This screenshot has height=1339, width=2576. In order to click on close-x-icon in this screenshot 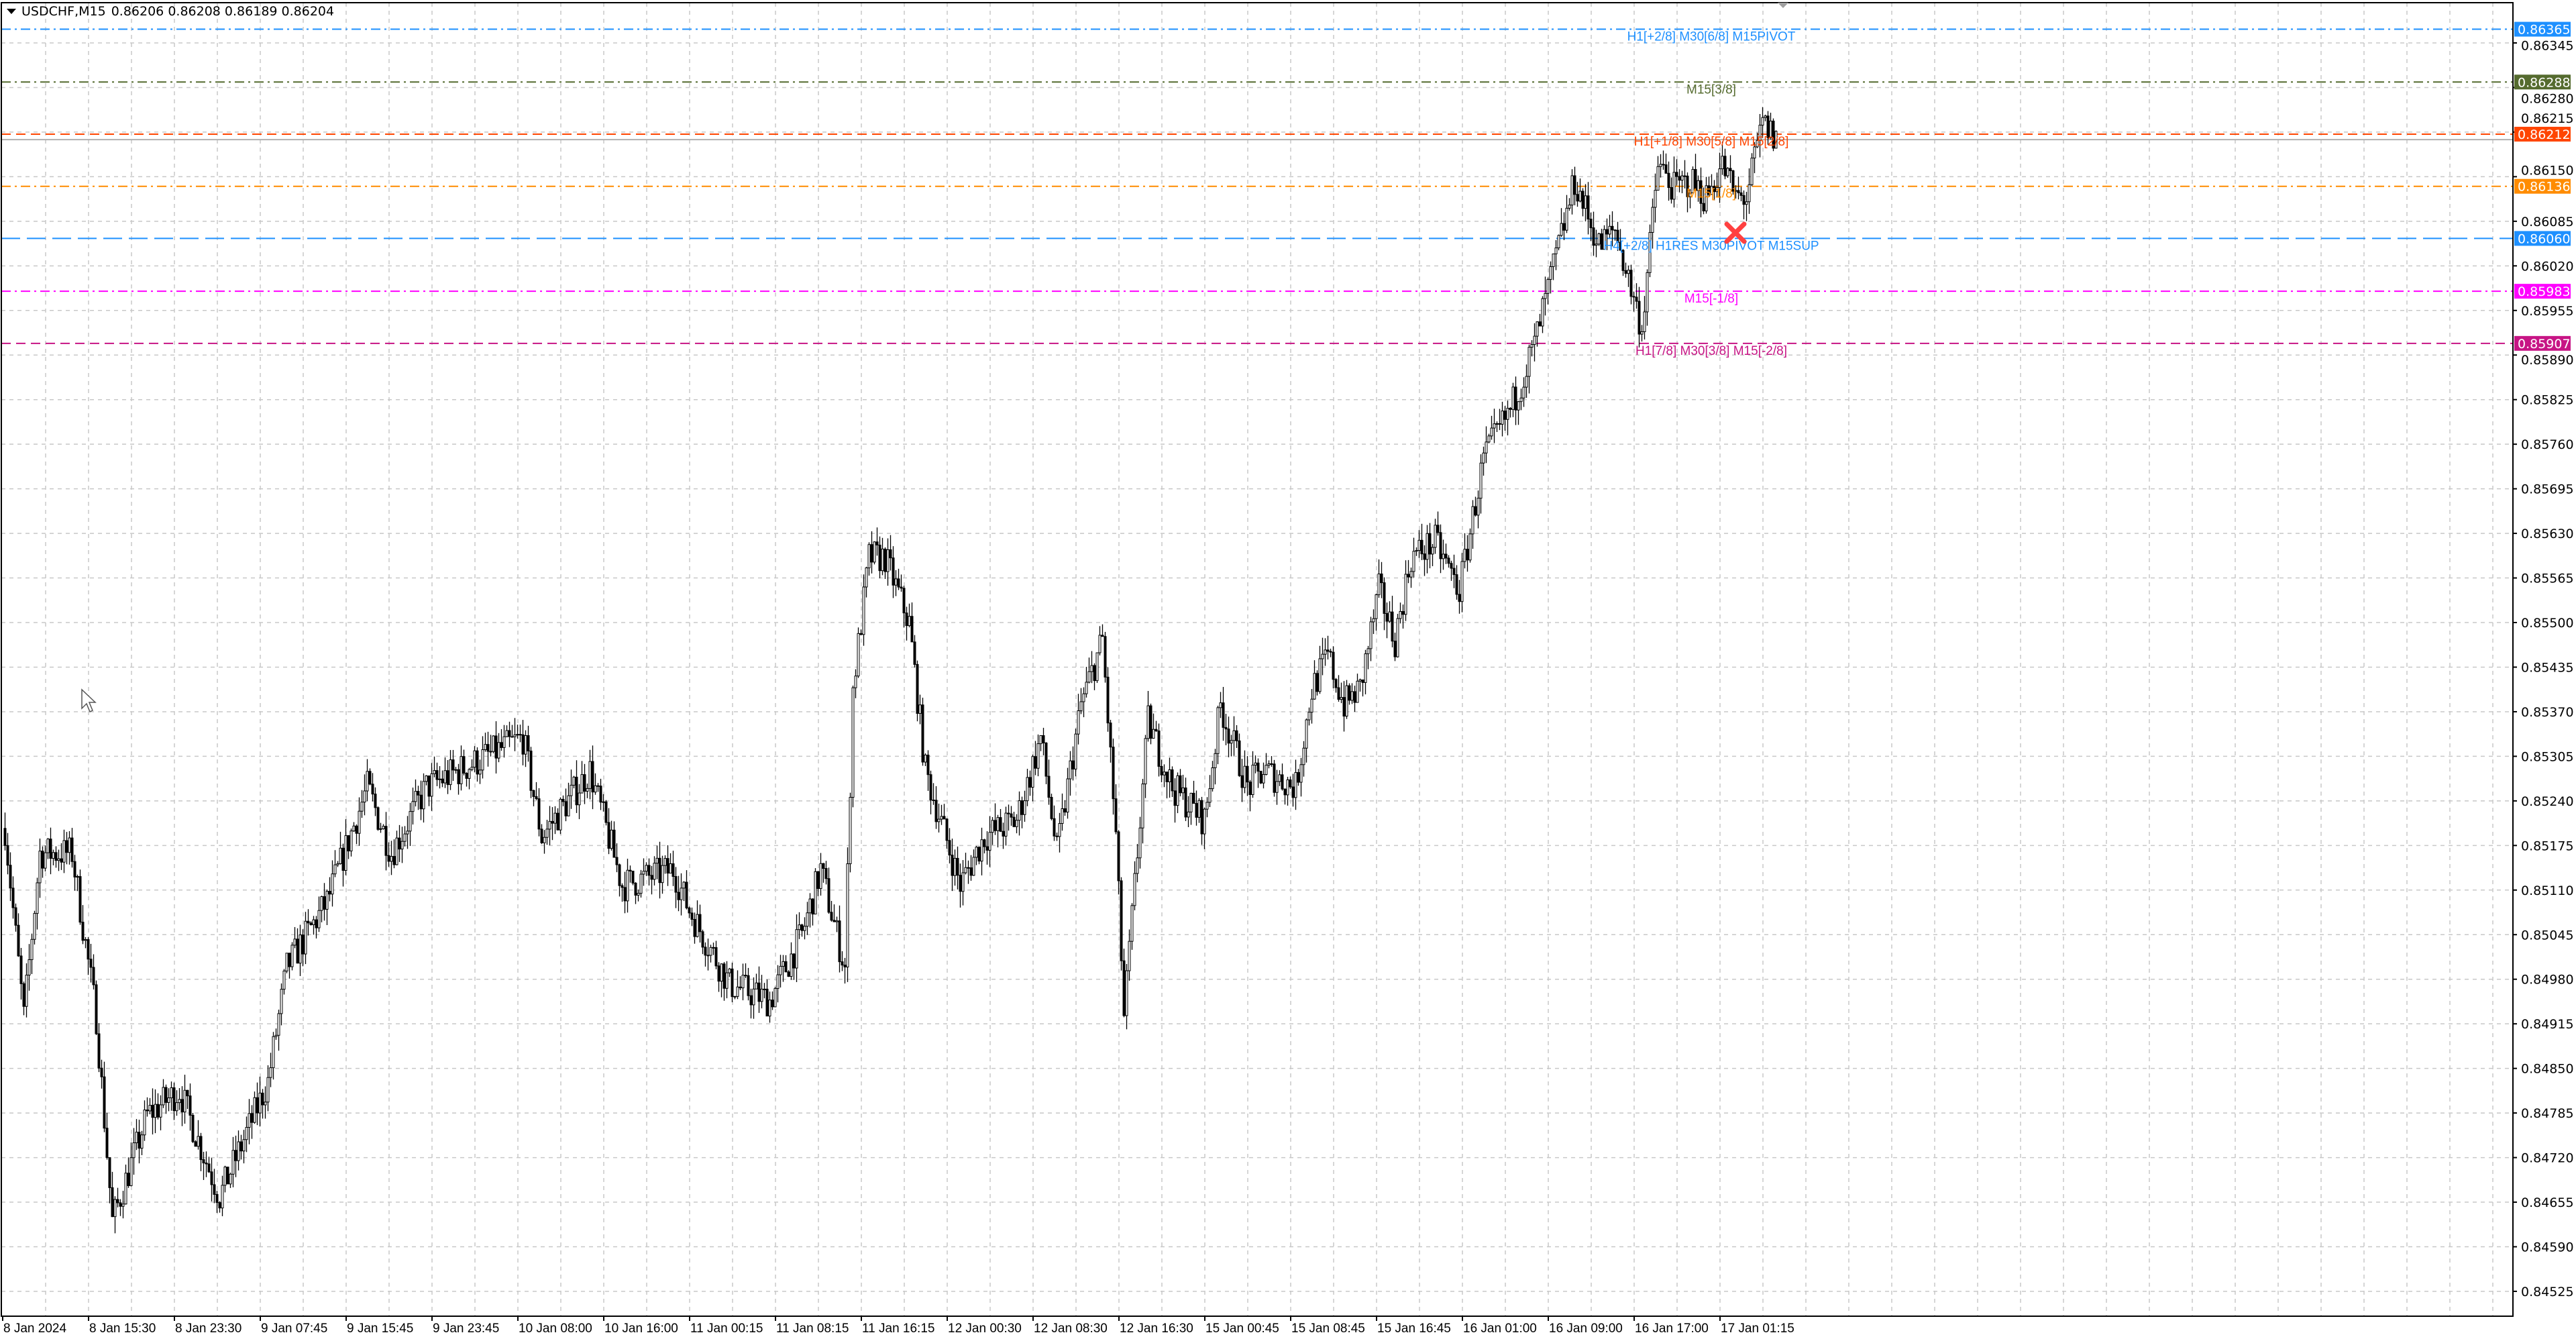, I will do `click(1735, 232)`.